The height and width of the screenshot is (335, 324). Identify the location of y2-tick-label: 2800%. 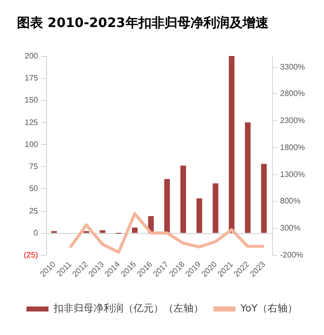
(292, 93).